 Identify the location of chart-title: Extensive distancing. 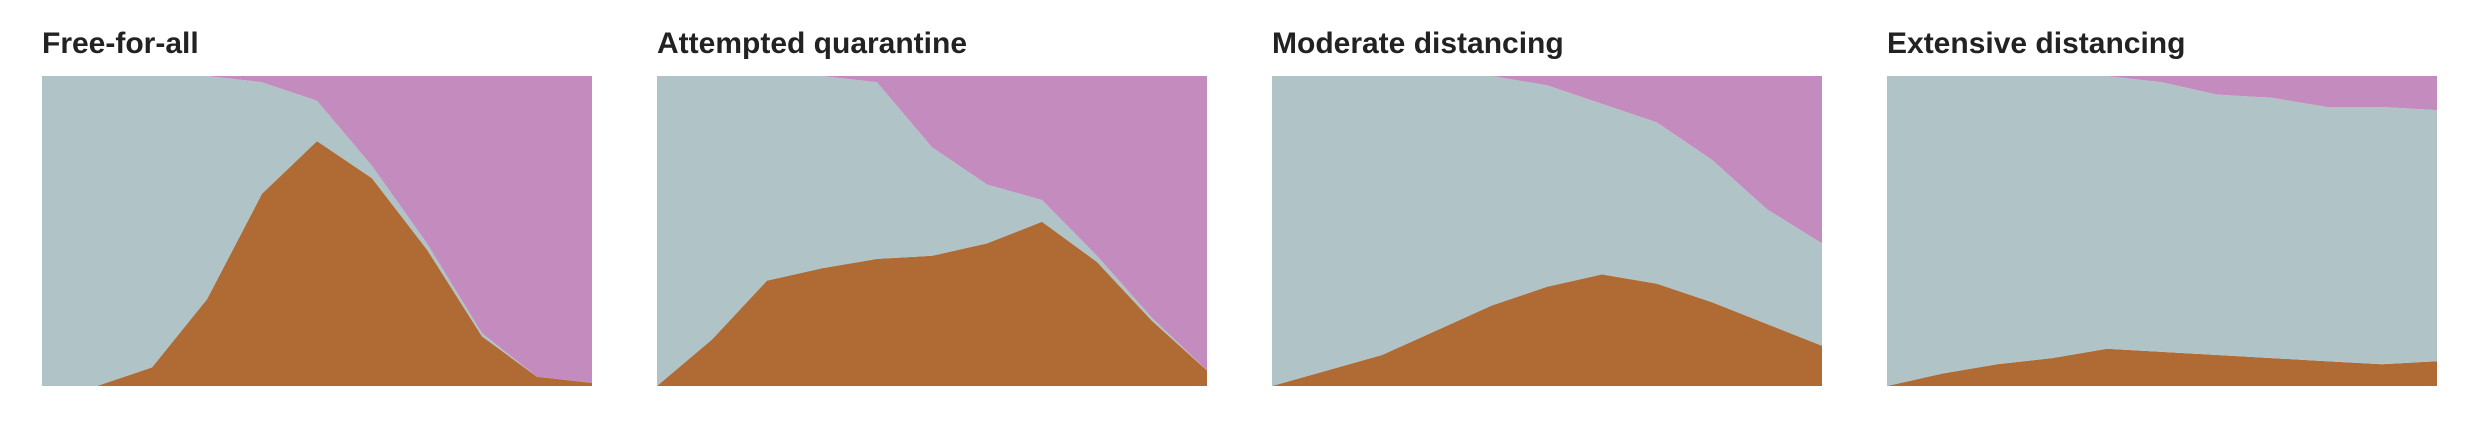
(2036, 43).